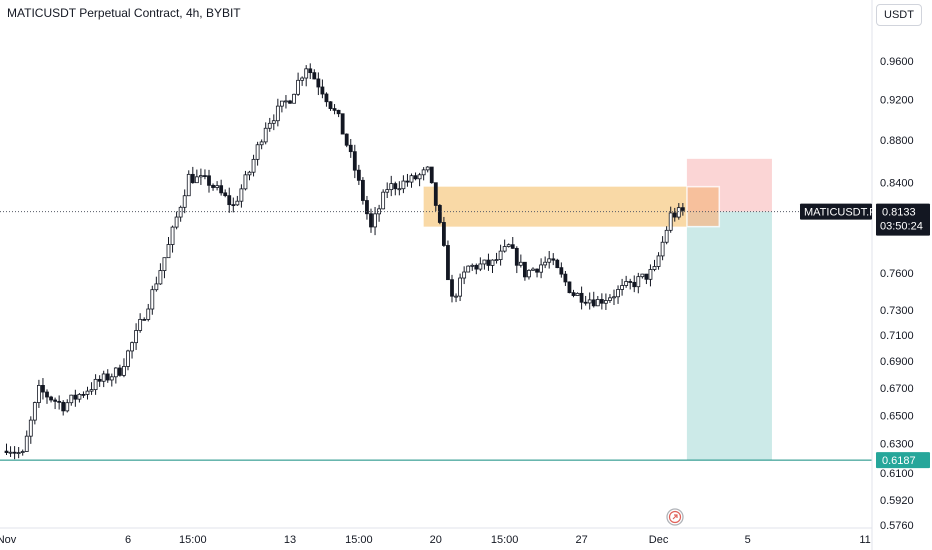 This screenshot has height=550, width=932. What do you see at coordinates (897, 362) in the screenshot?
I see `price-tick-label: 0.6900` at bounding box center [897, 362].